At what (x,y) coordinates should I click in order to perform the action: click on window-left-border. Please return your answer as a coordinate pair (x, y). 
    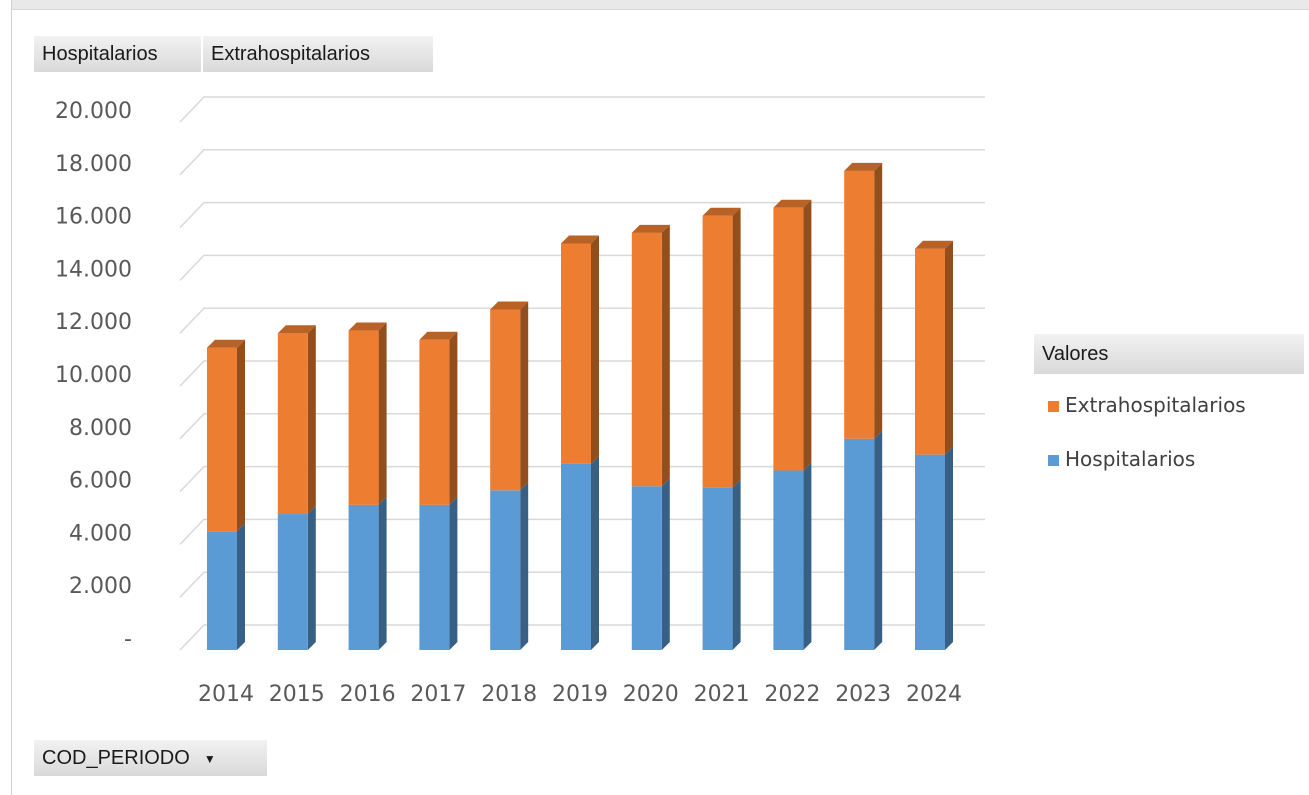
    Looking at the image, I should click on (6, 397).